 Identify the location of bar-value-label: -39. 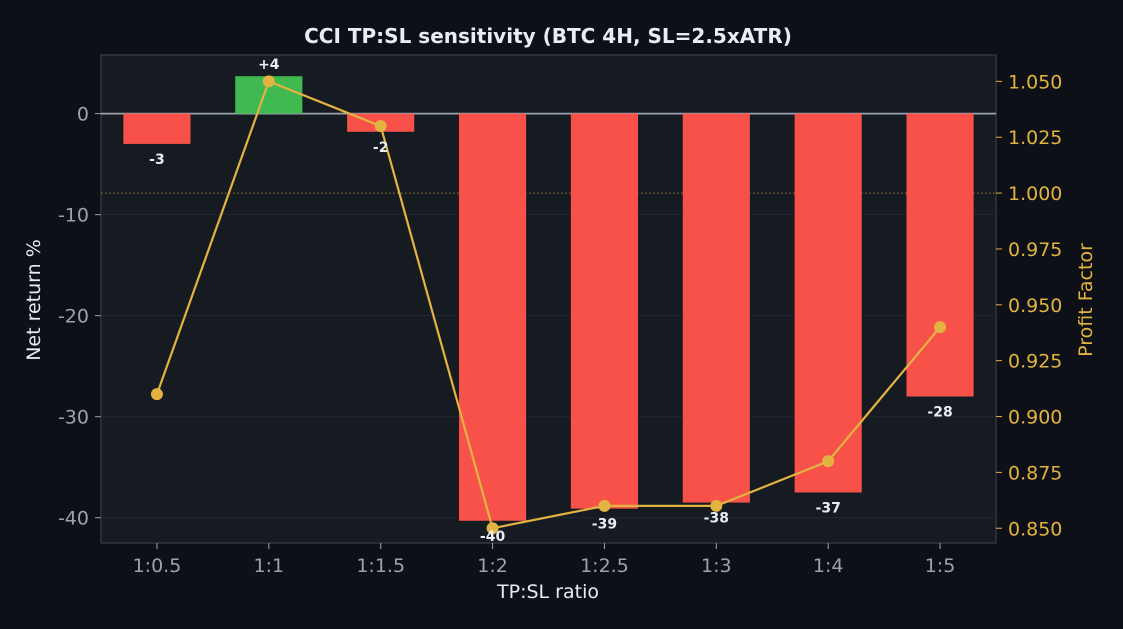
(604, 525).